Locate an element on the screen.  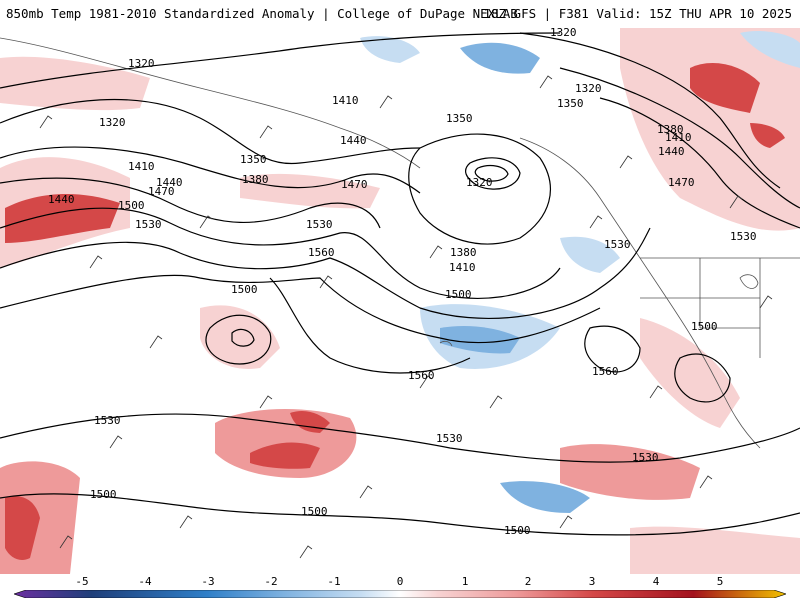
legend-tick: 1 is located at coordinates (465, 581).